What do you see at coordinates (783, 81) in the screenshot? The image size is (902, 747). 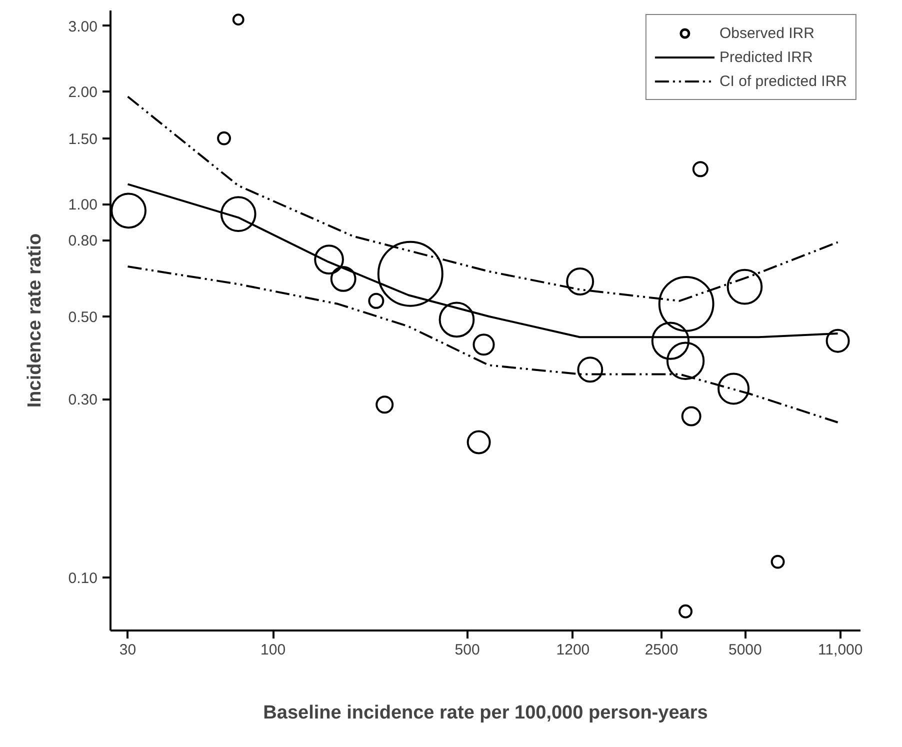 I see `legend-label: CI of predicted IRR` at bounding box center [783, 81].